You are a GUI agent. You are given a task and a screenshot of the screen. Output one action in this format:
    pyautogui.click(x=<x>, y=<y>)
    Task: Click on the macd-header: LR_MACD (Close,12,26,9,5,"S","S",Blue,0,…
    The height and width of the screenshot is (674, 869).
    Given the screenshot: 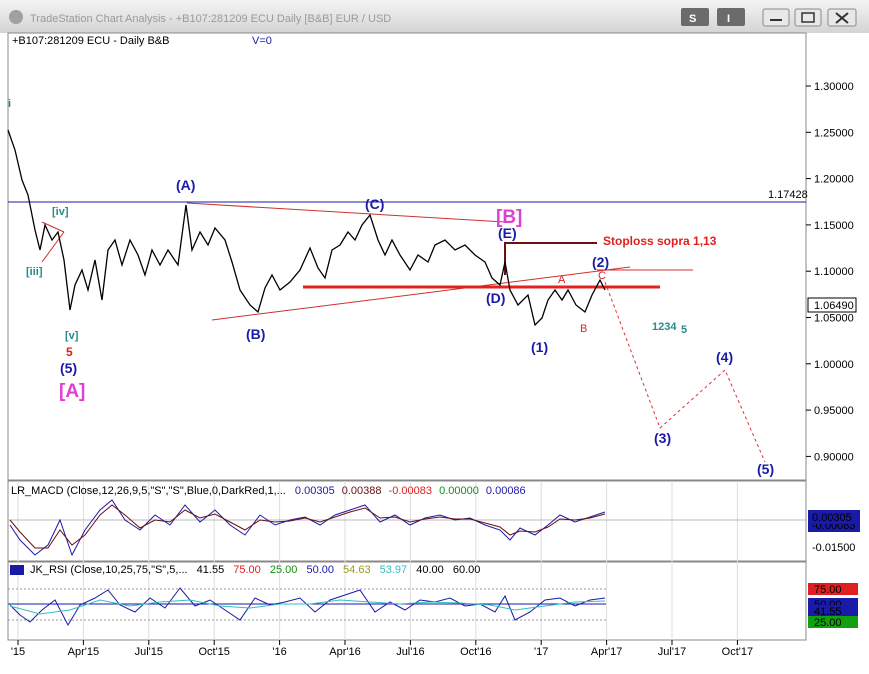 What is the action you would take?
    pyautogui.click(x=268, y=491)
    